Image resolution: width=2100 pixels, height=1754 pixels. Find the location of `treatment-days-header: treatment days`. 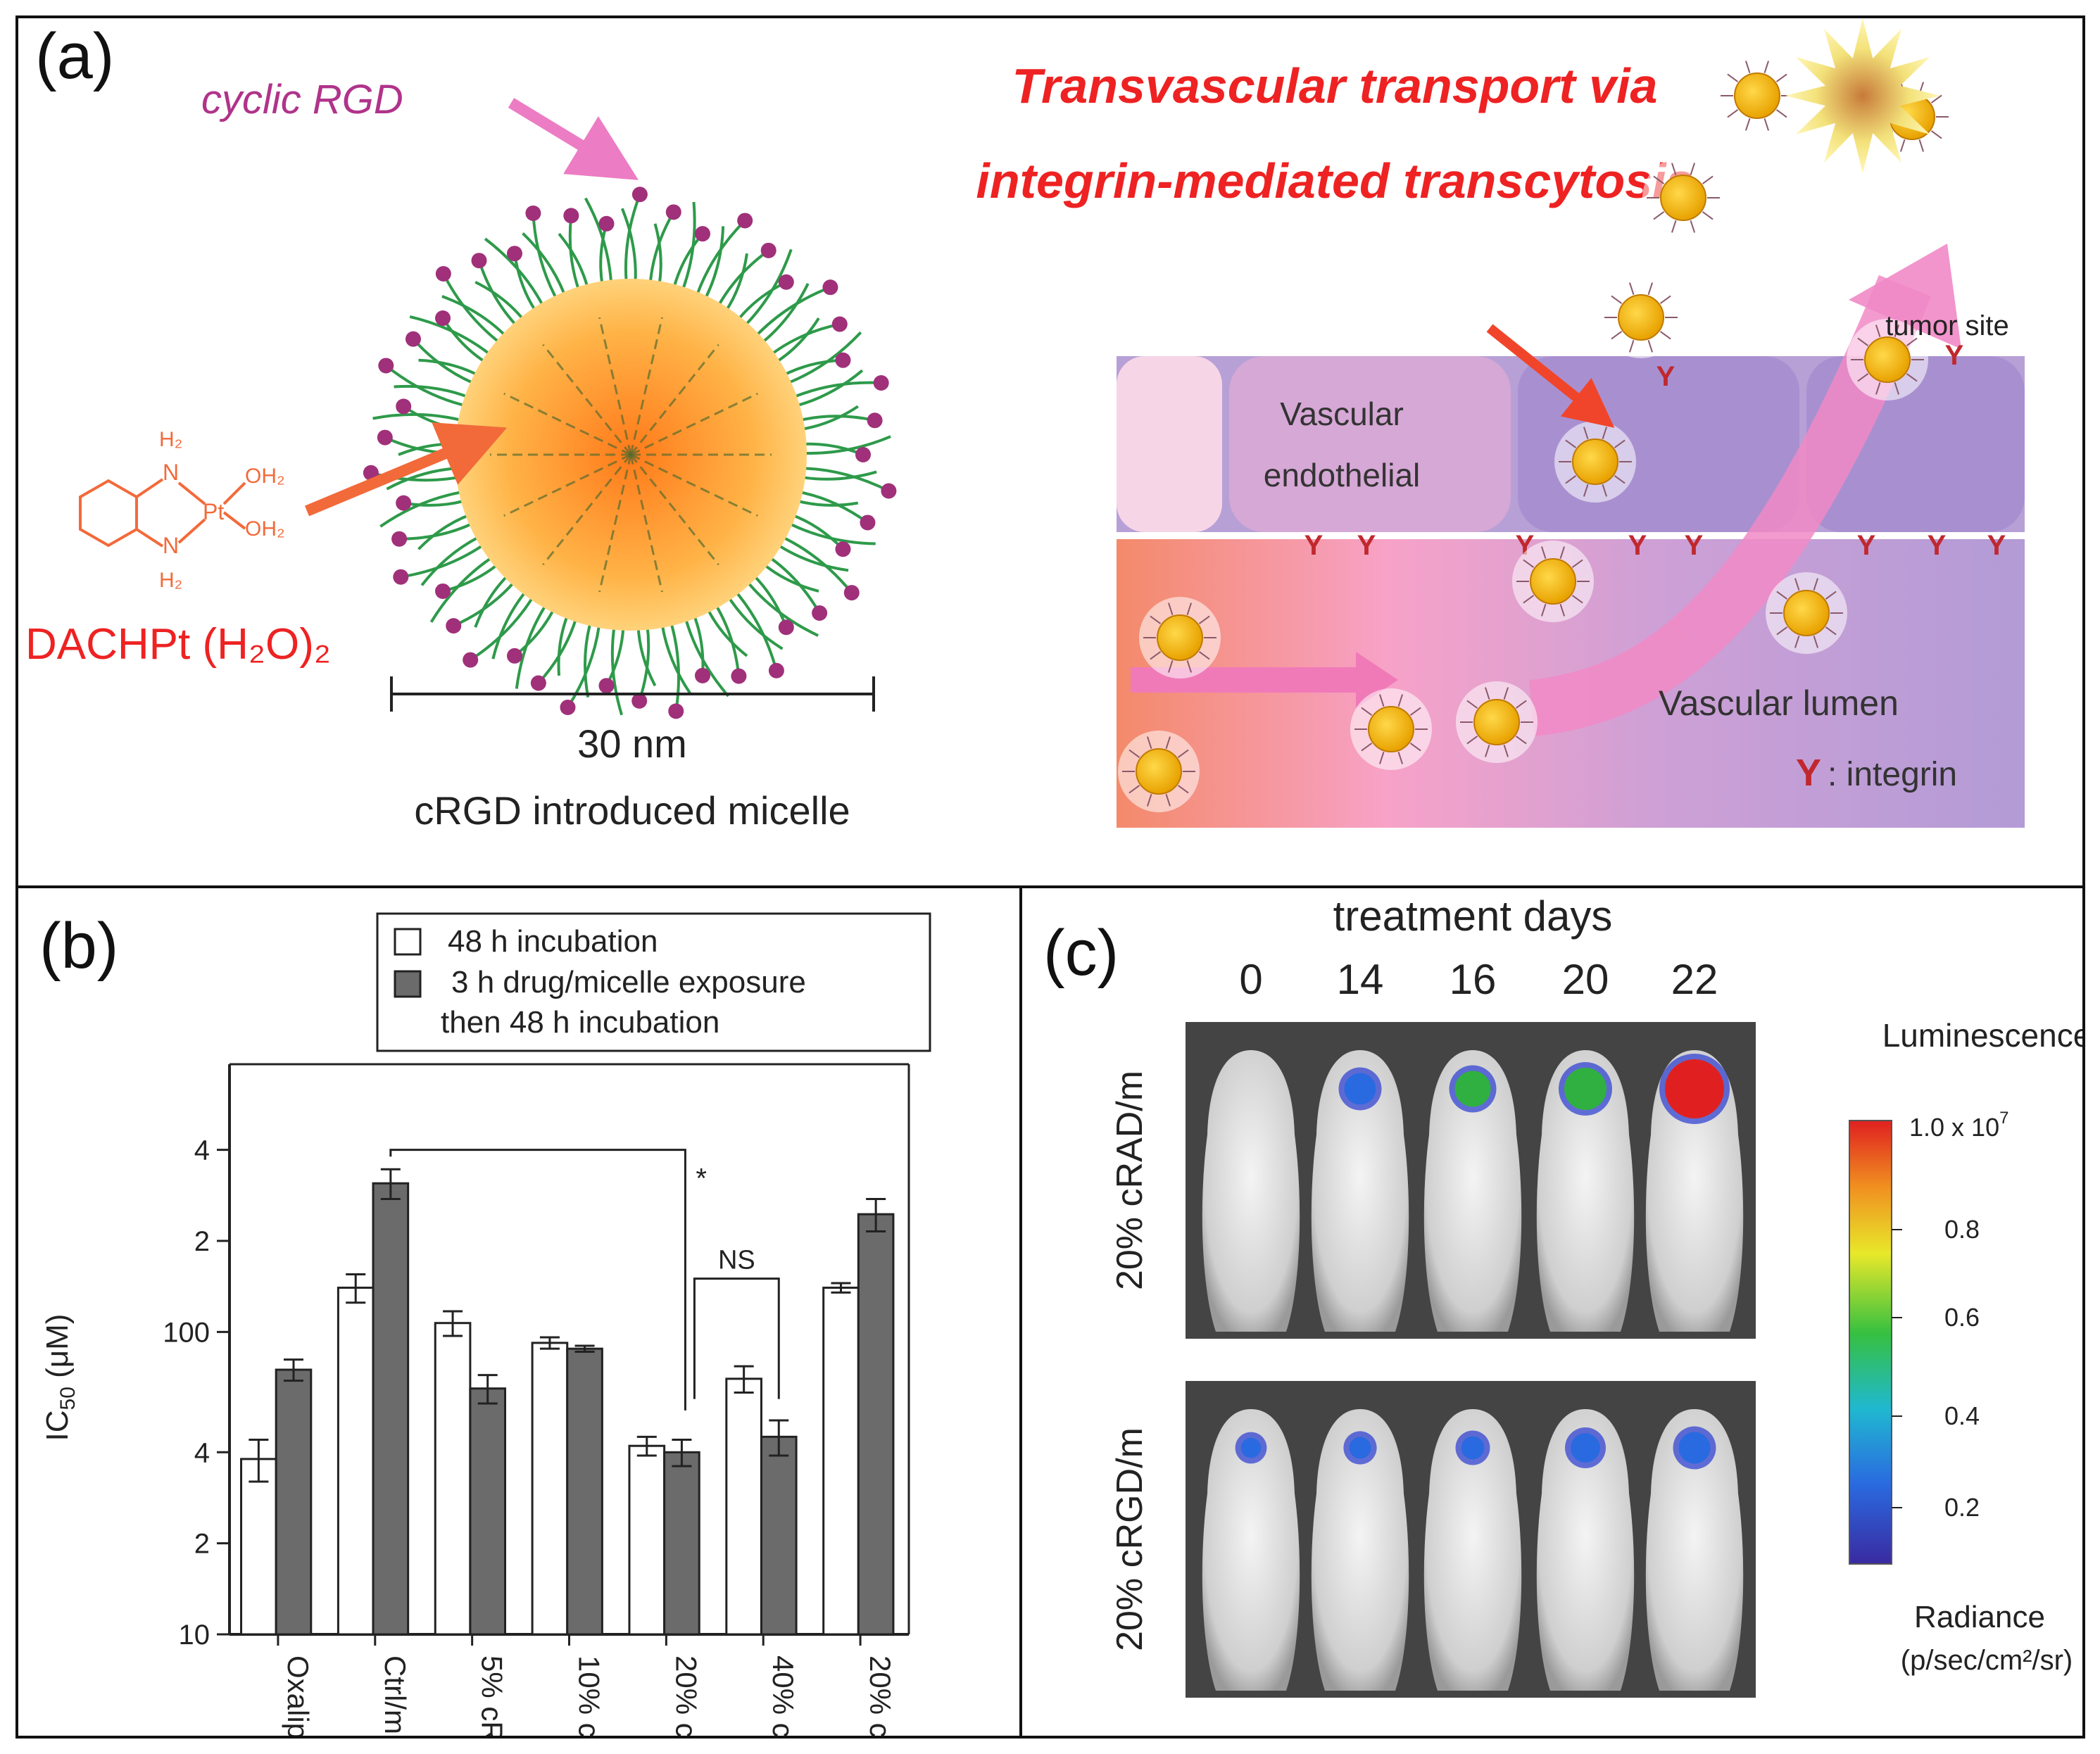

treatment-days-header: treatment days is located at coordinates (1473, 916).